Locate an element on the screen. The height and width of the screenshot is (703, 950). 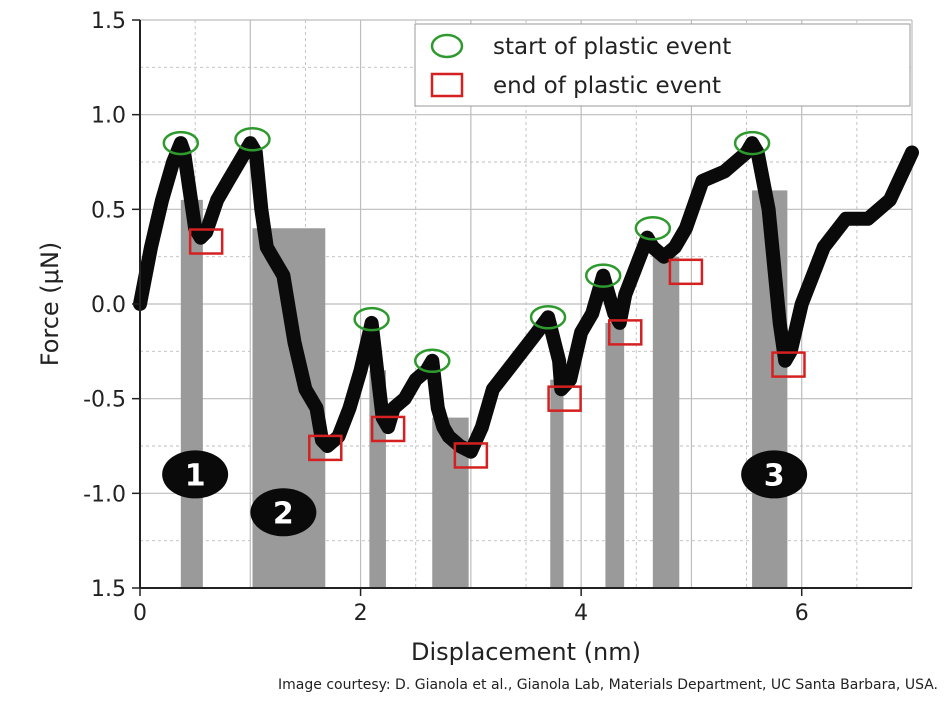
y-axis-title: Force (μN) is located at coordinates (50, 304).